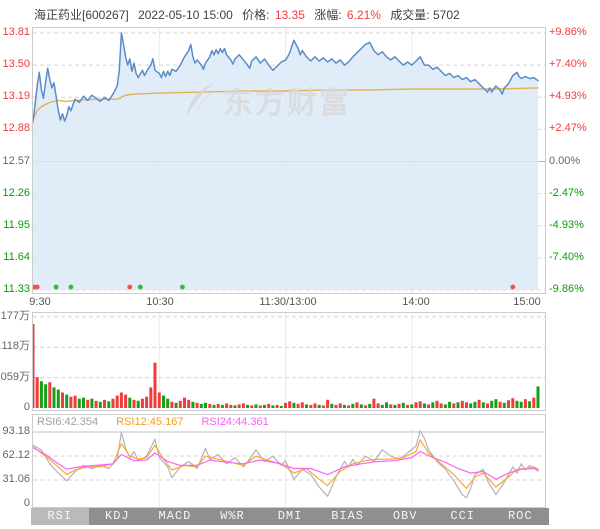 Image resolution: width=600 pixels, height=529 pixels. I want to click on time-axis: 9:30 10:30 11:30/13:00 14:00 15:00, so click(300, 302).